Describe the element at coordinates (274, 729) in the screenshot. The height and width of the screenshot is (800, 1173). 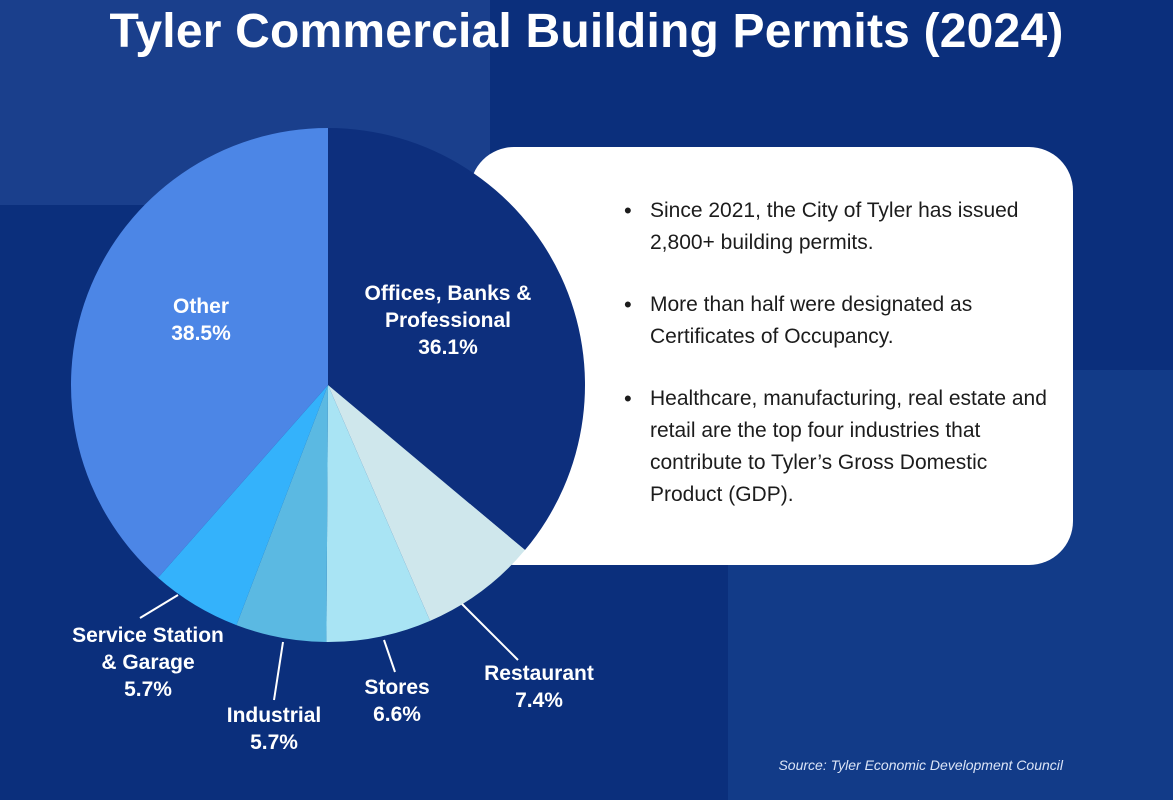
I see `slice-label: Industrial 5.7%` at that location.